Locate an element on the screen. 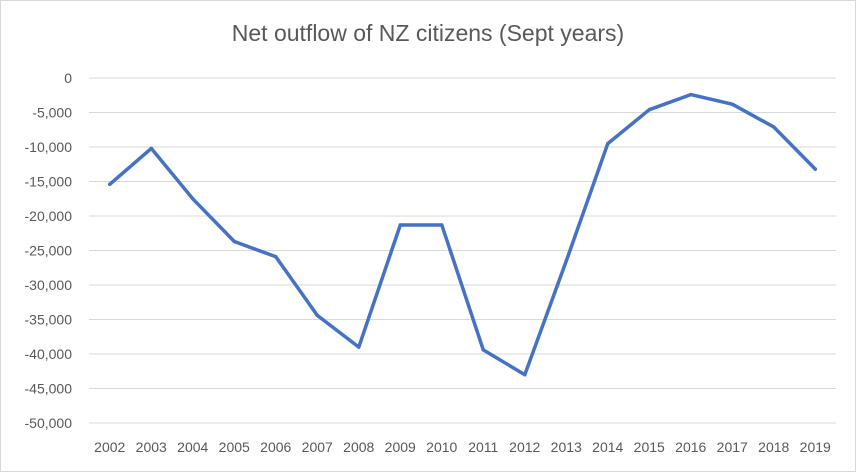  x-tick-label: 2014 is located at coordinates (607, 447).